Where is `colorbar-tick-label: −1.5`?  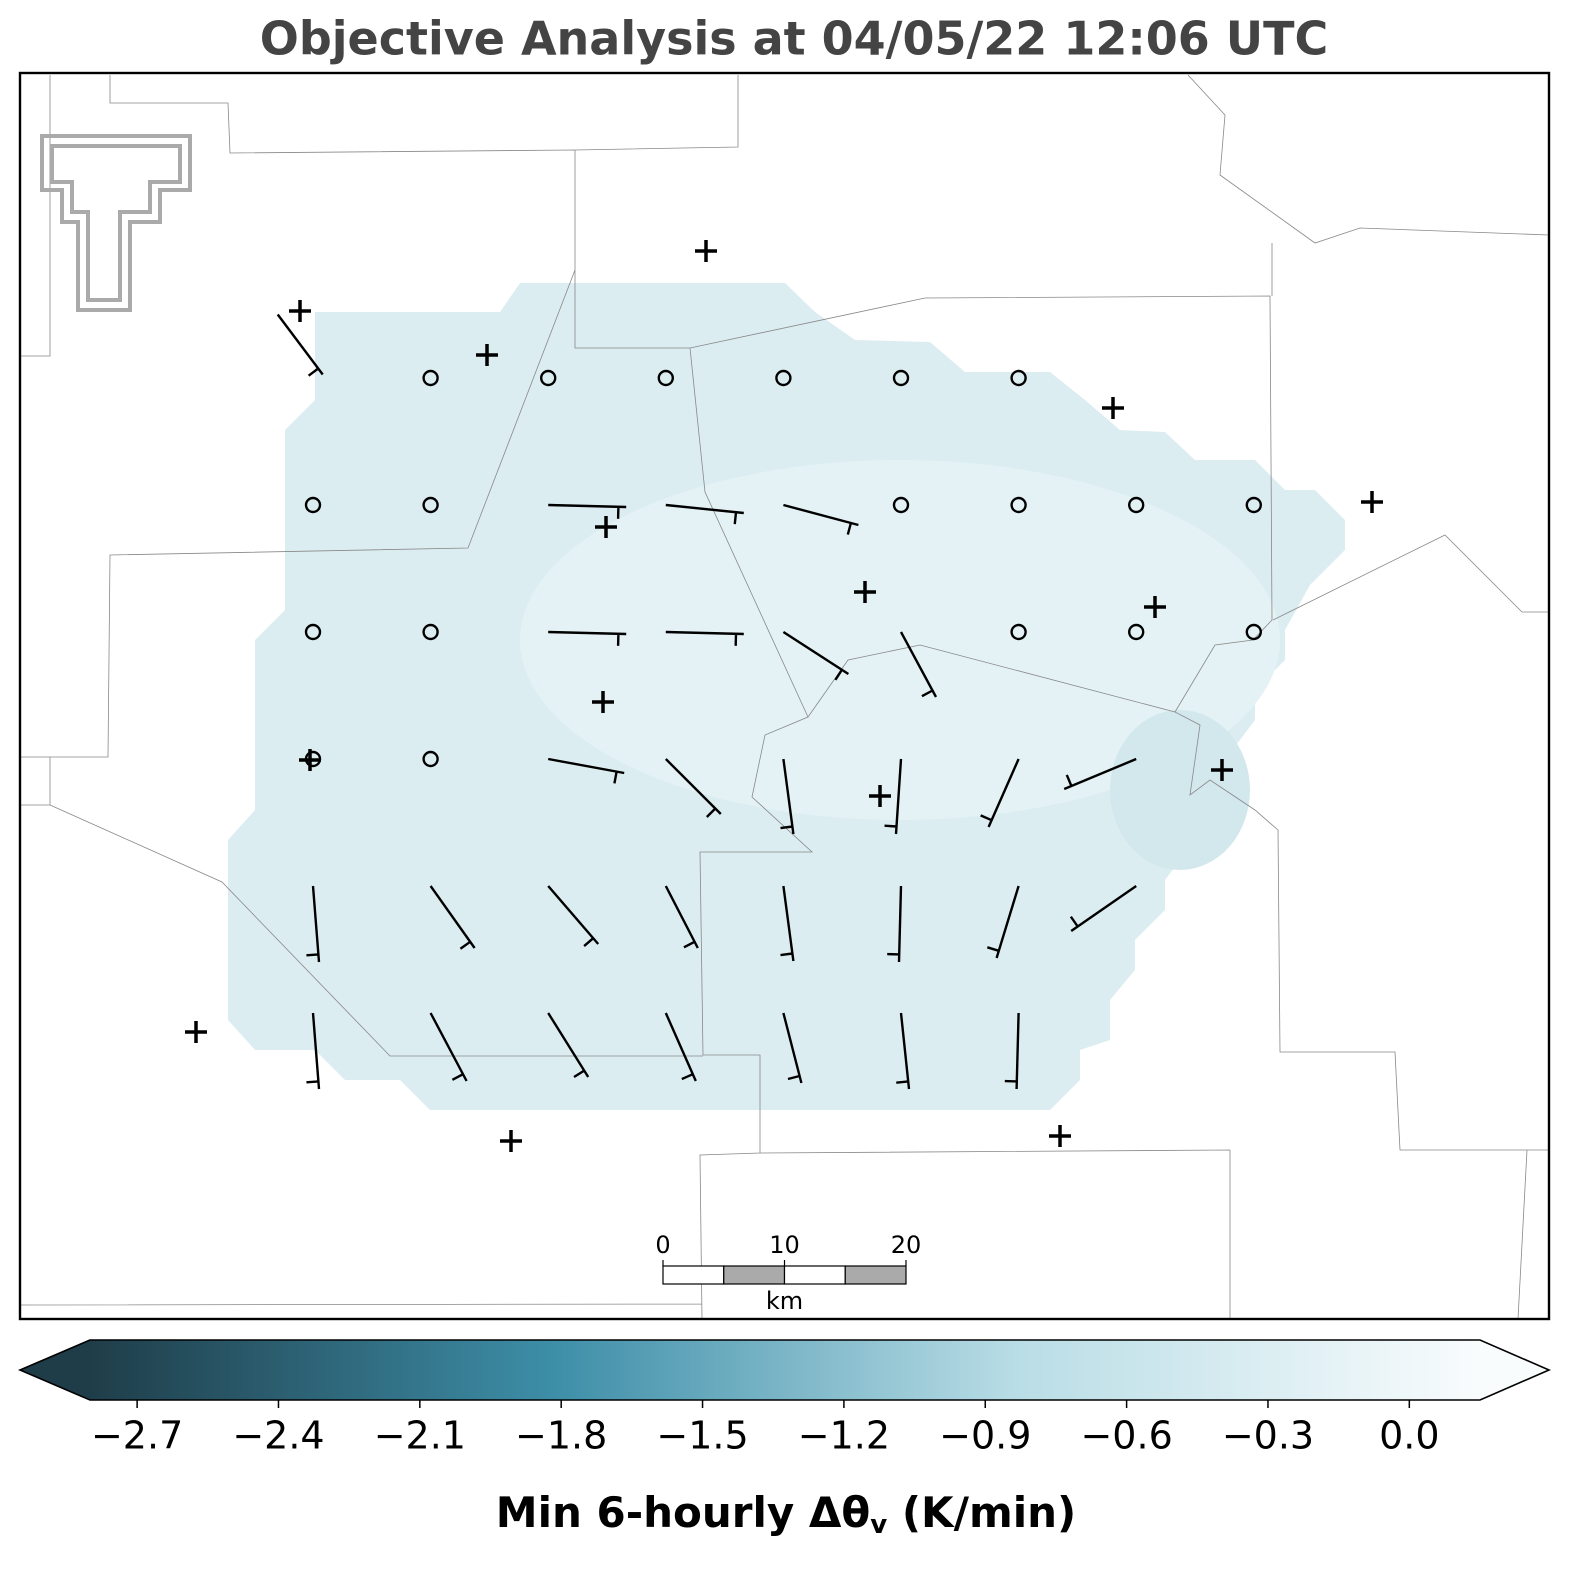 colorbar-tick-label: −1.5 is located at coordinates (702, 1436).